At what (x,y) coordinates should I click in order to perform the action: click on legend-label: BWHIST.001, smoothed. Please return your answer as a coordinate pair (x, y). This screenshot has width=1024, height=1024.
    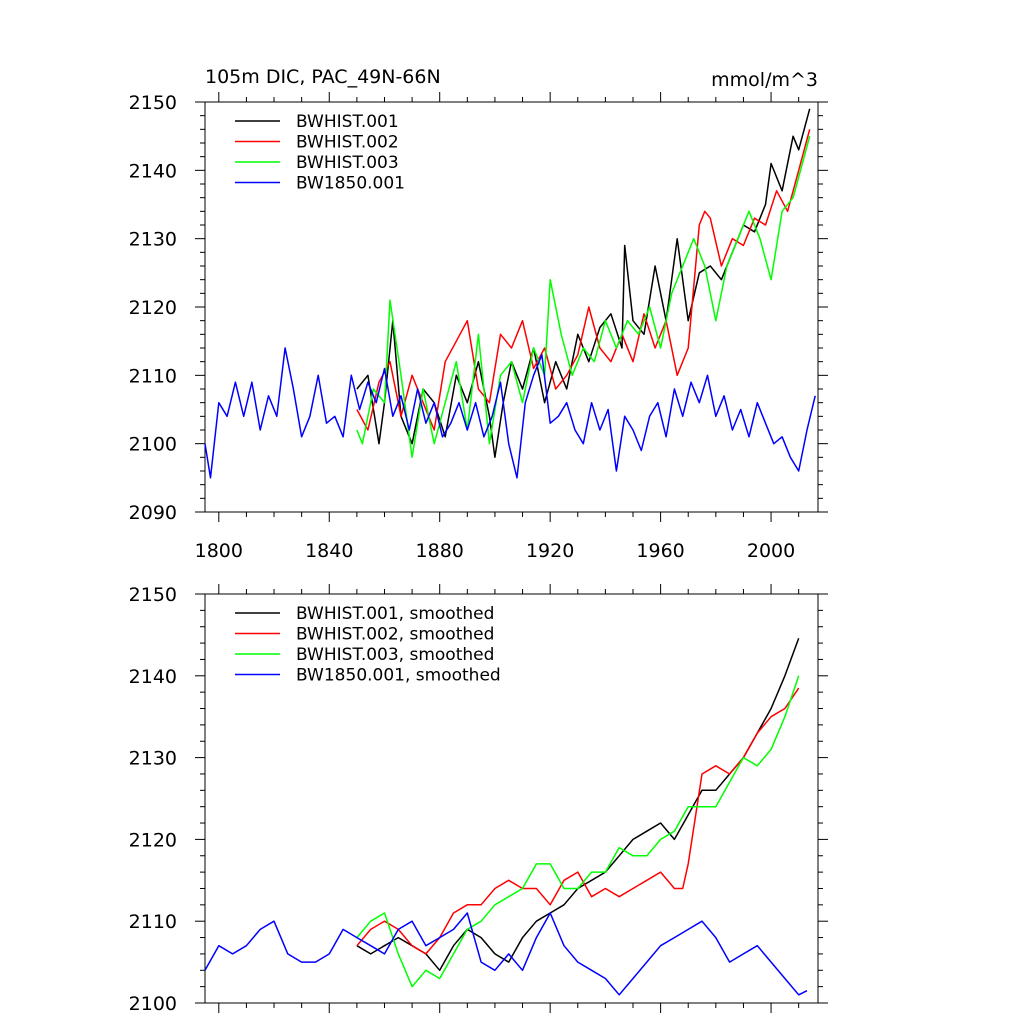
    Looking at the image, I should click on (395, 614).